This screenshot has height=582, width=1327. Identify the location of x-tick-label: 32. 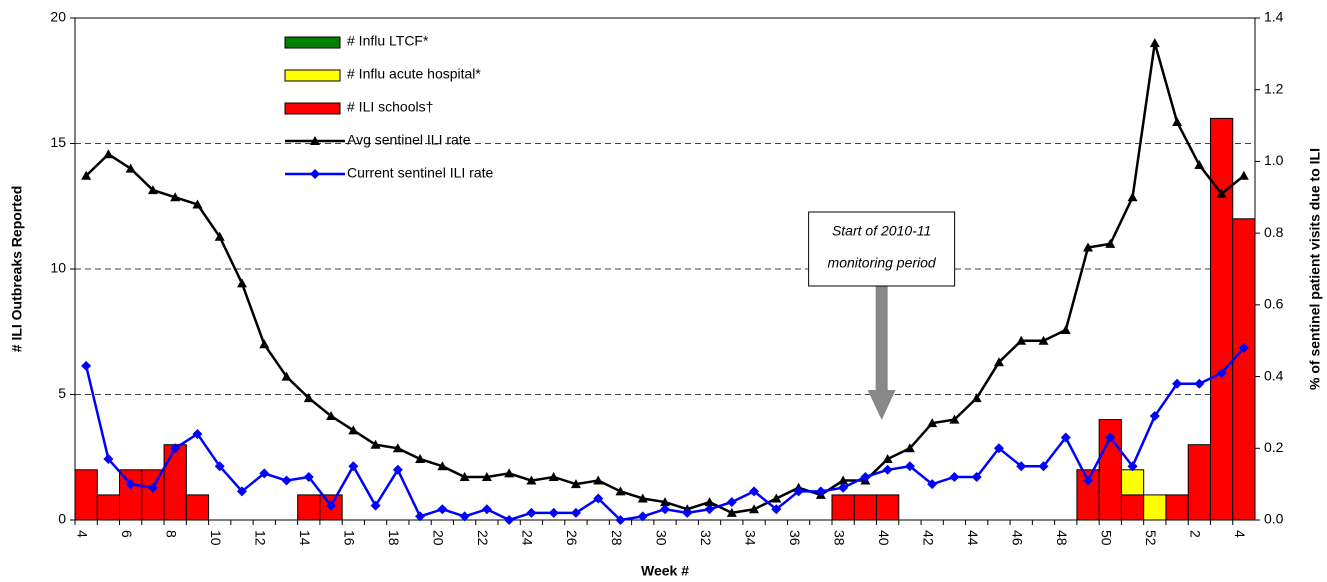
(706, 538).